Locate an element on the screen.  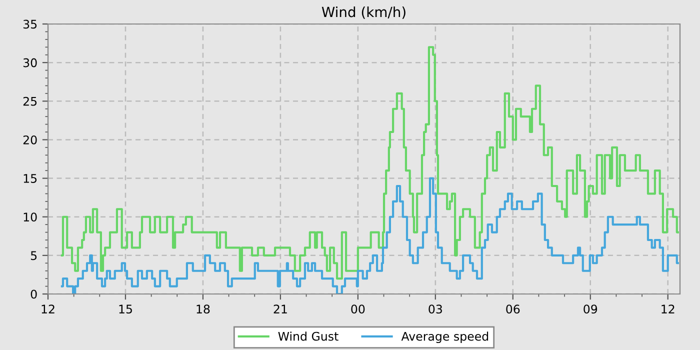
y-tick-label: 0 is located at coordinates (33, 294).